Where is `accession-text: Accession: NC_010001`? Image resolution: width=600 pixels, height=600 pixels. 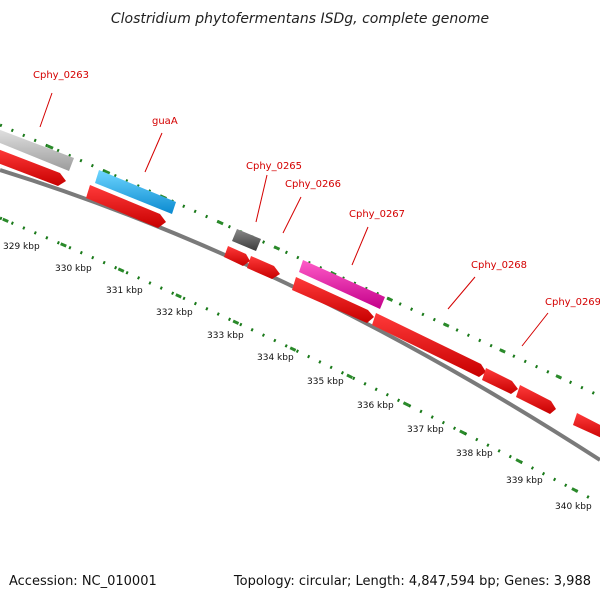 accession-text: Accession: NC_010001 is located at coordinates (83, 581).